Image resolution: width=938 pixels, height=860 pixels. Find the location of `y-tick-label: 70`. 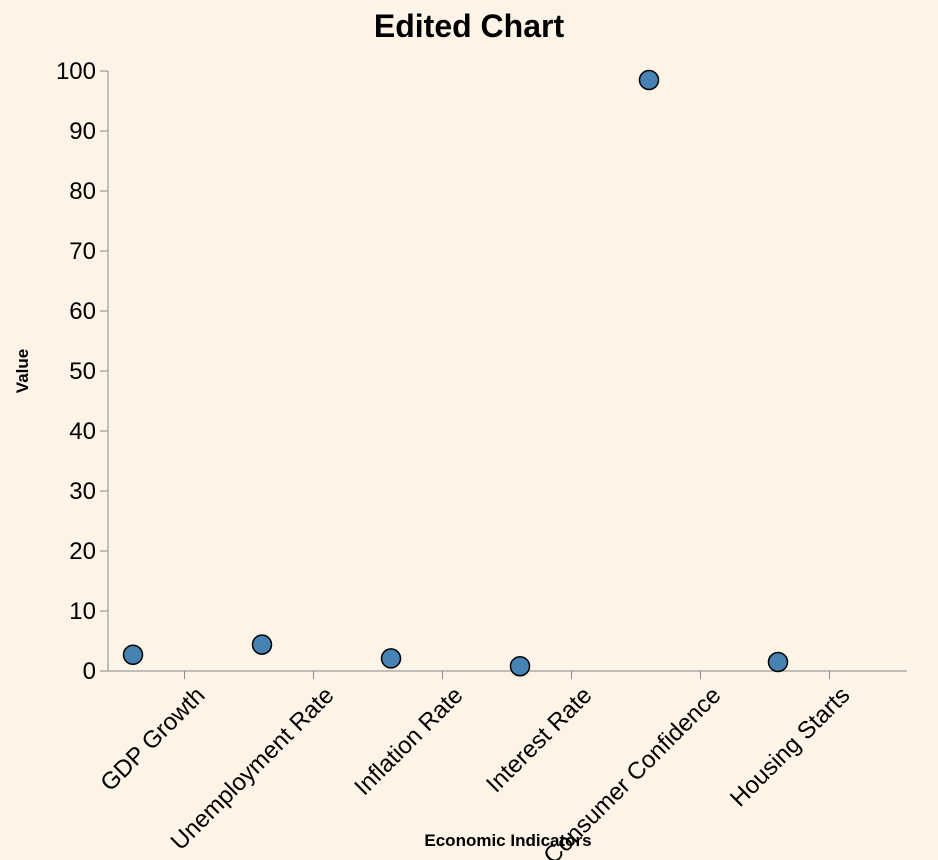

y-tick-label: 70 is located at coordinates (82, 251).